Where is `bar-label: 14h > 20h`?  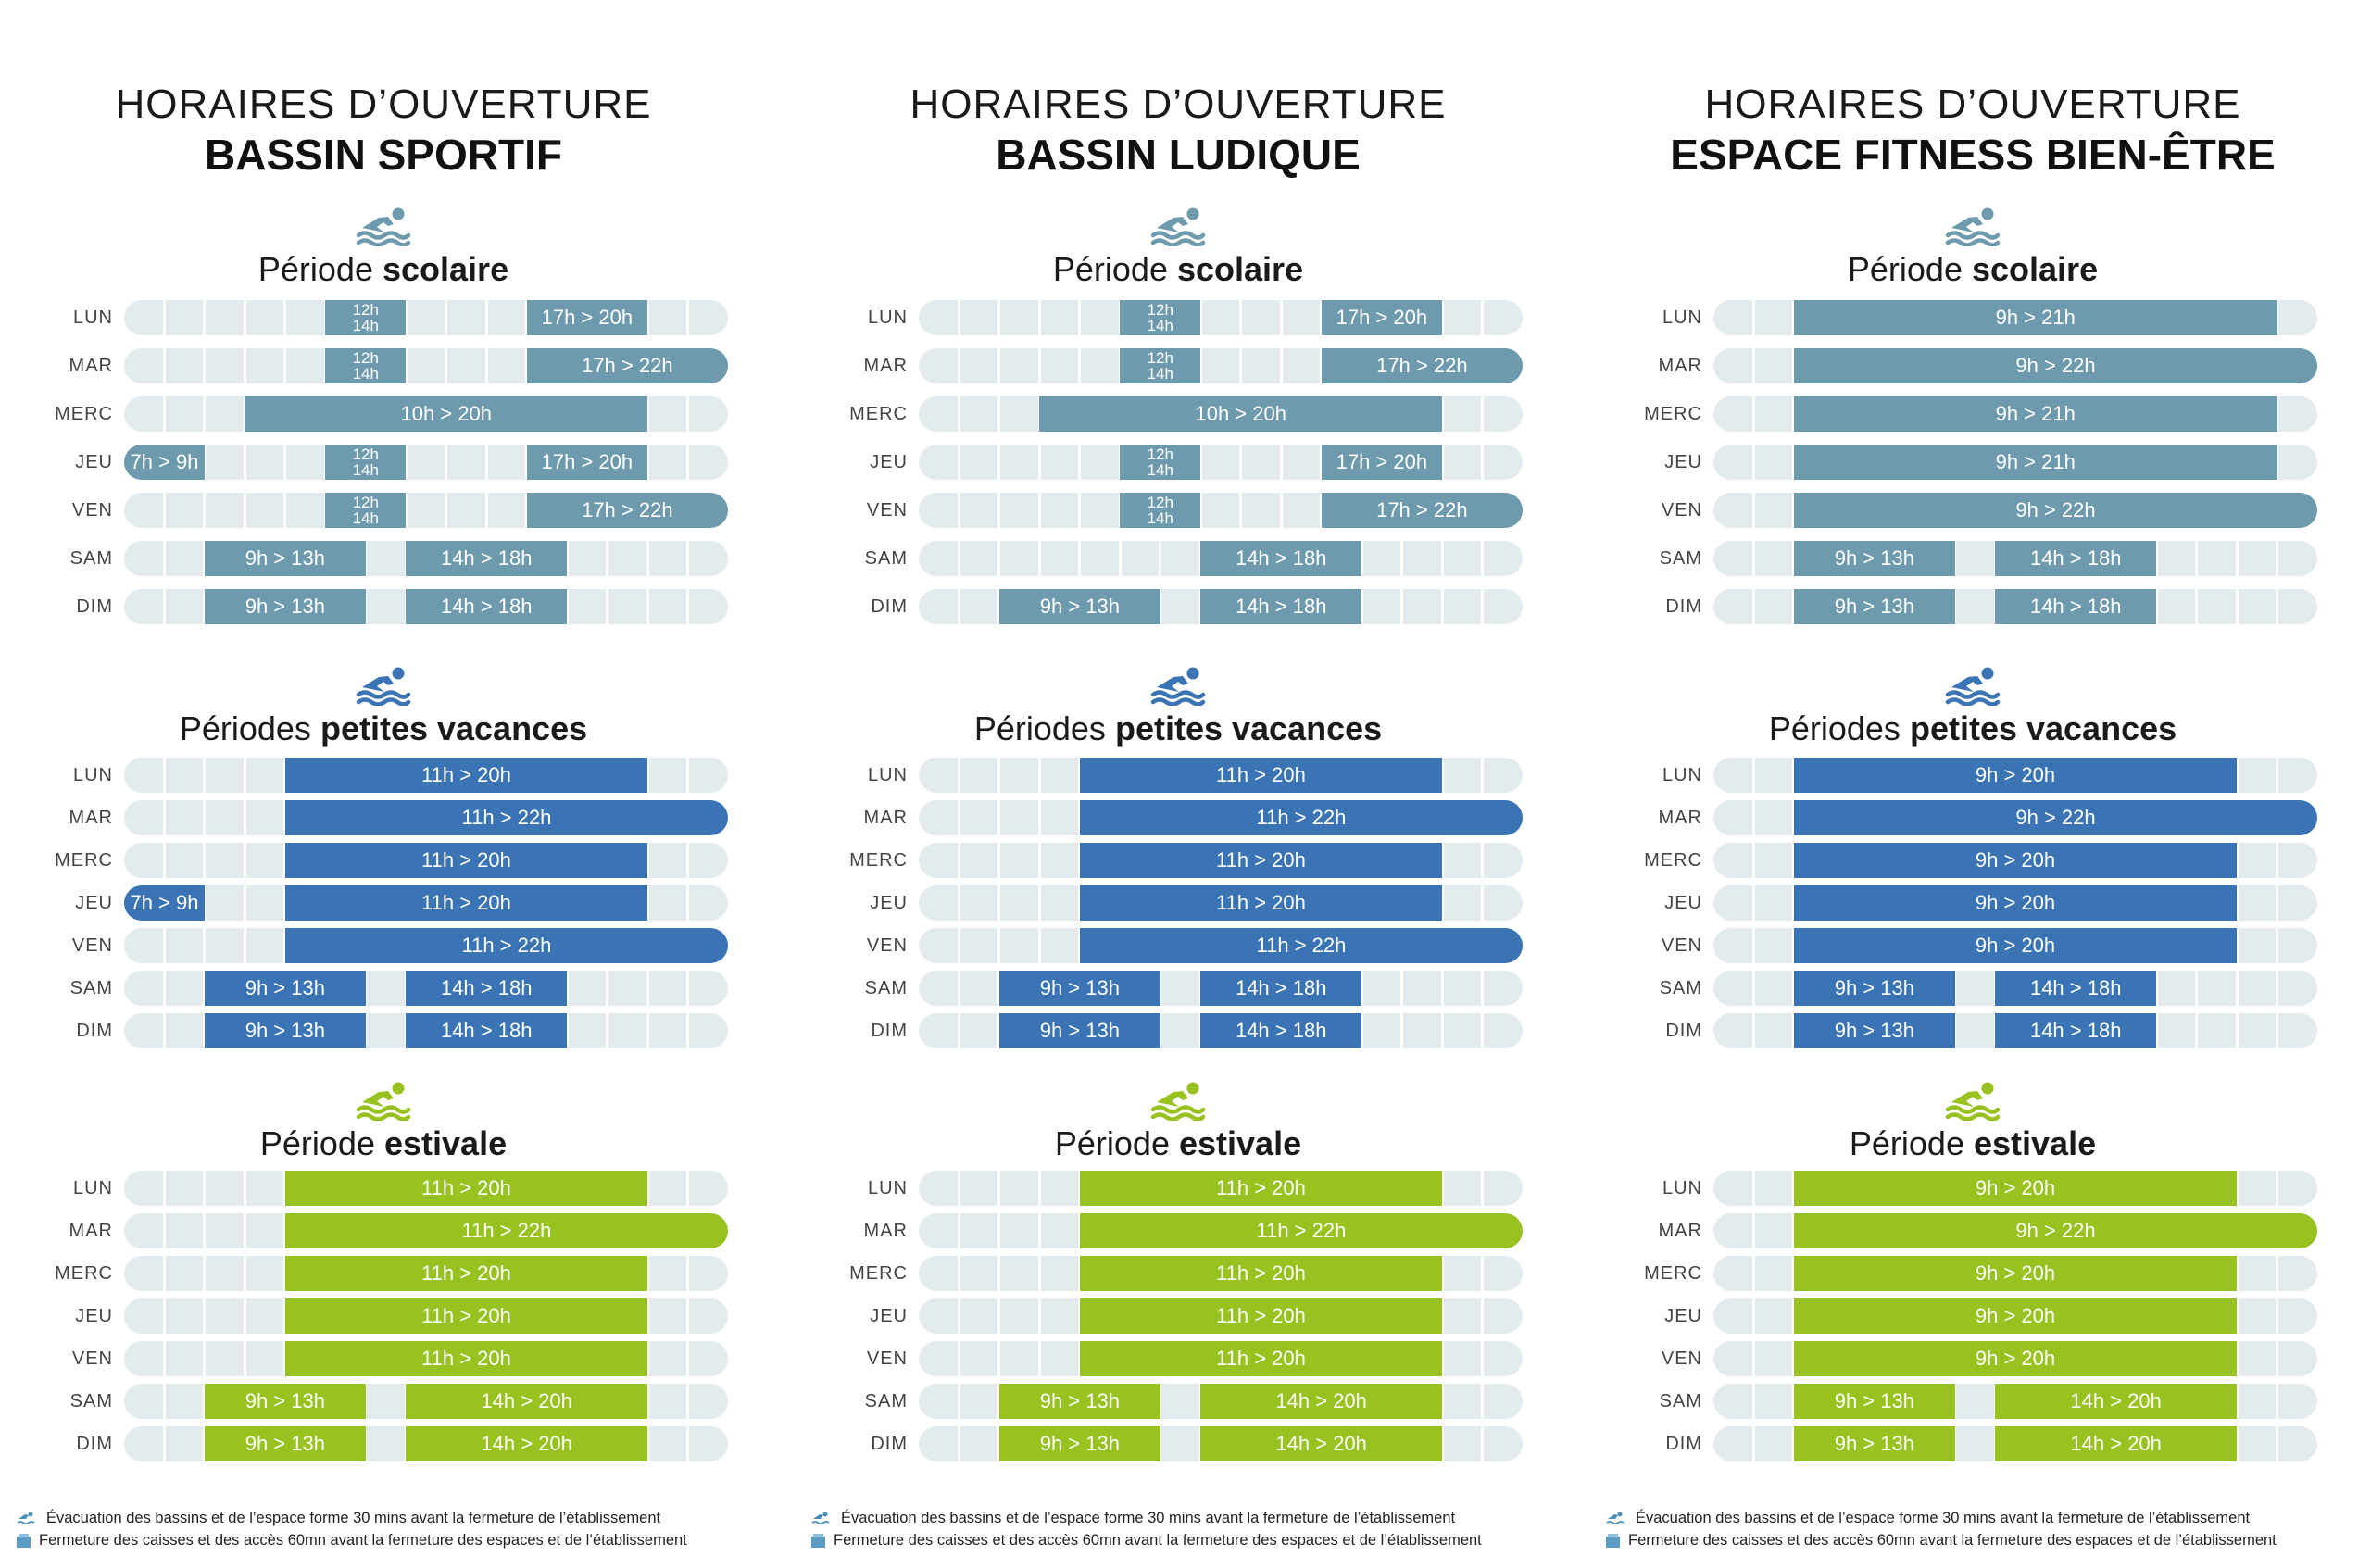 bar-label: 14h > 20h is located at coordinates (2116, 1443).